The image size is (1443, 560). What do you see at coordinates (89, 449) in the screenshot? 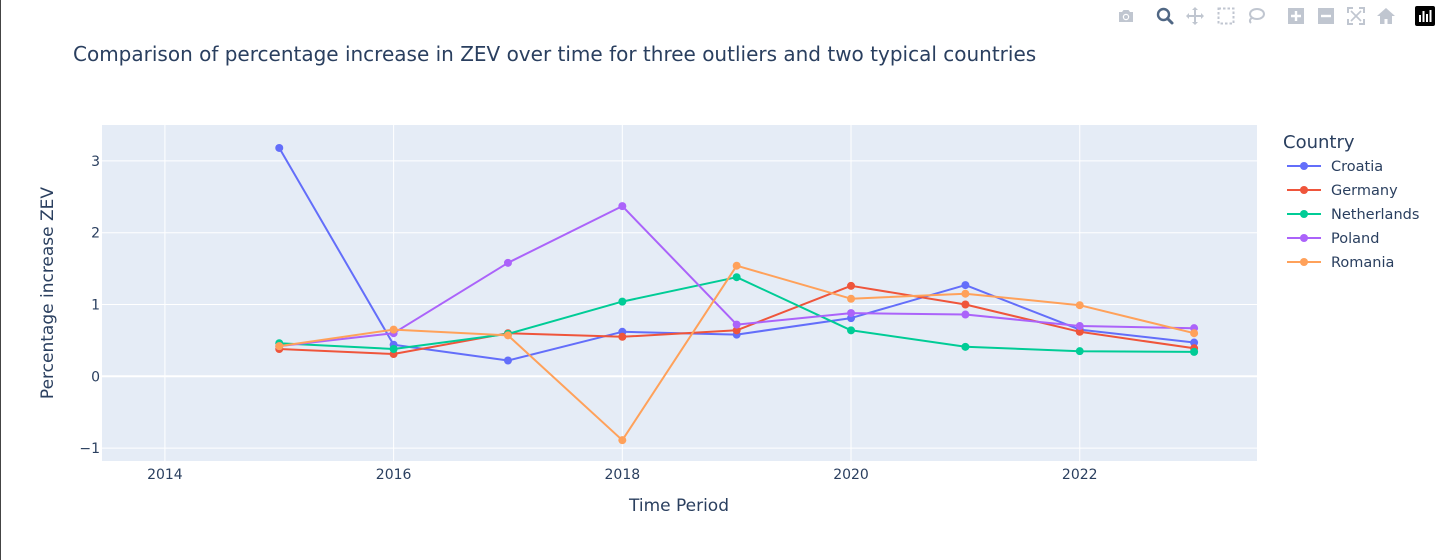
I see `y-tick-label: −1` at bounding box center [89, 449].